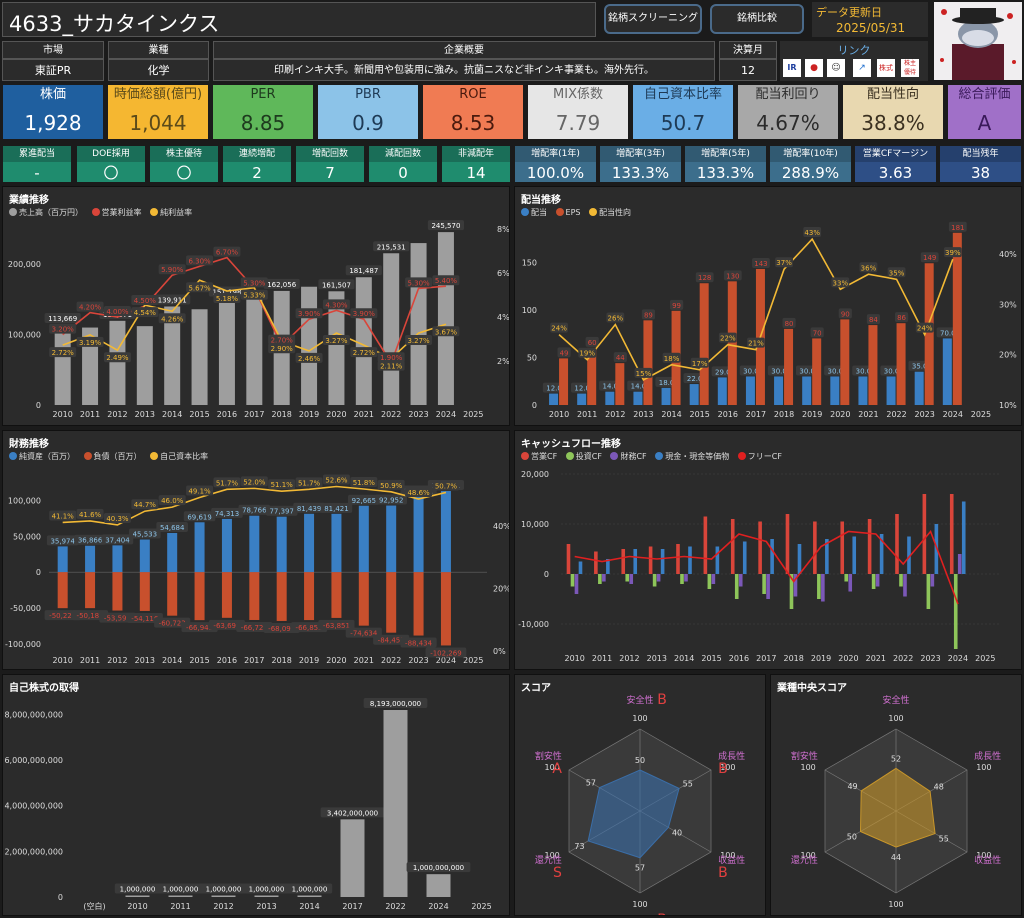 The height and width of the screenshot is (918, 1024). I want to click on link-kabuyoho-icon: ☺, so click(836, 68).